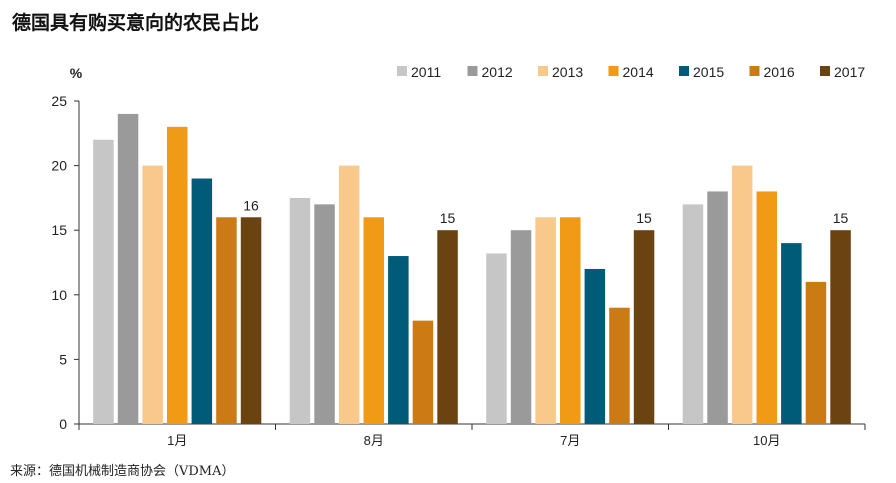  Describe the element at coordinates (59, 230) in the screenshot. I see `y-tick-label: 15` at that location.